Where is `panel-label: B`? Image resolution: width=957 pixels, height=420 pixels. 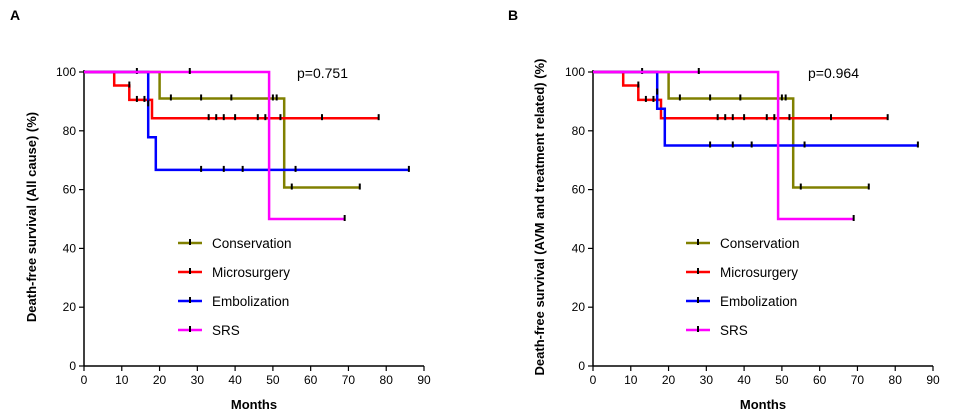 panel-label: B is located at coordinates (513, 15).